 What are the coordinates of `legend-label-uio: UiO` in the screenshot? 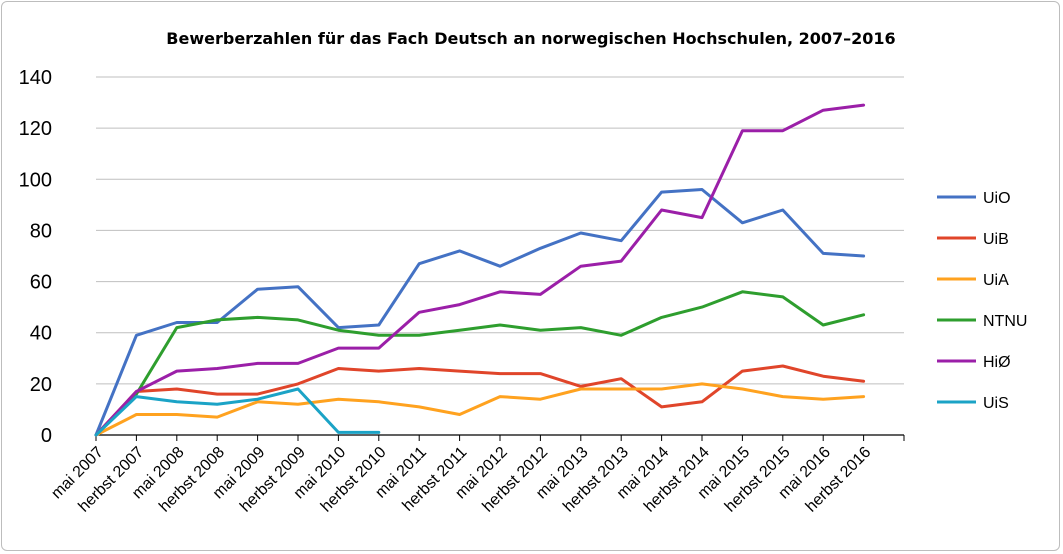 It's located at (997, 198).